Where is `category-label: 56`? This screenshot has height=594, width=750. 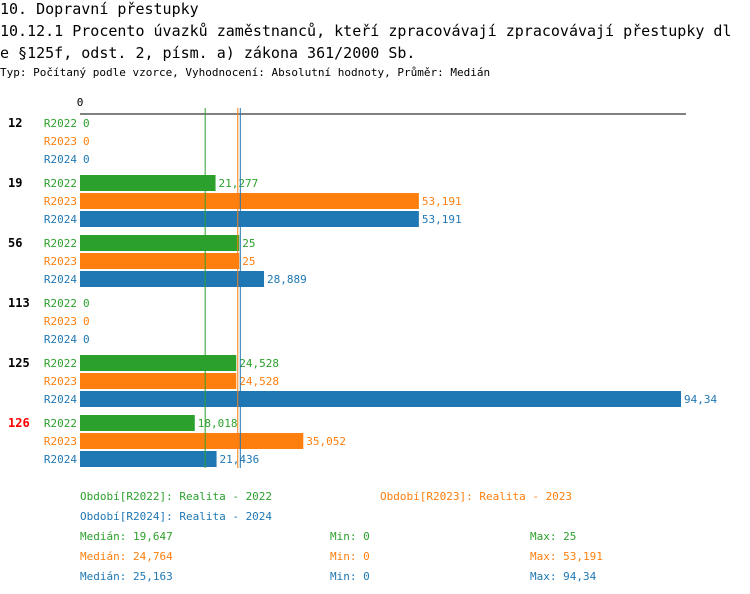 category-label: 56 is located at coordinates (15, 243).